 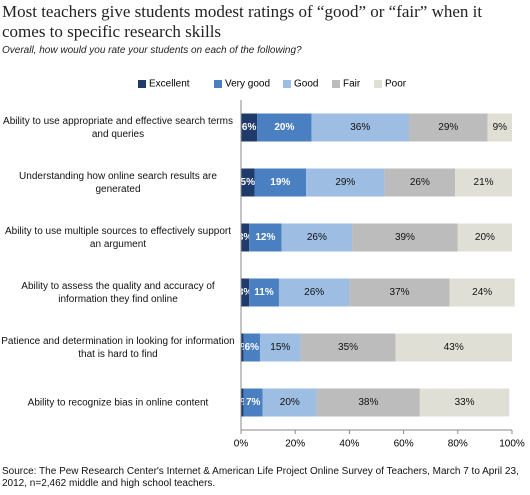 I want to click on x-tick-label: 40%, so click(x=349, y=444).